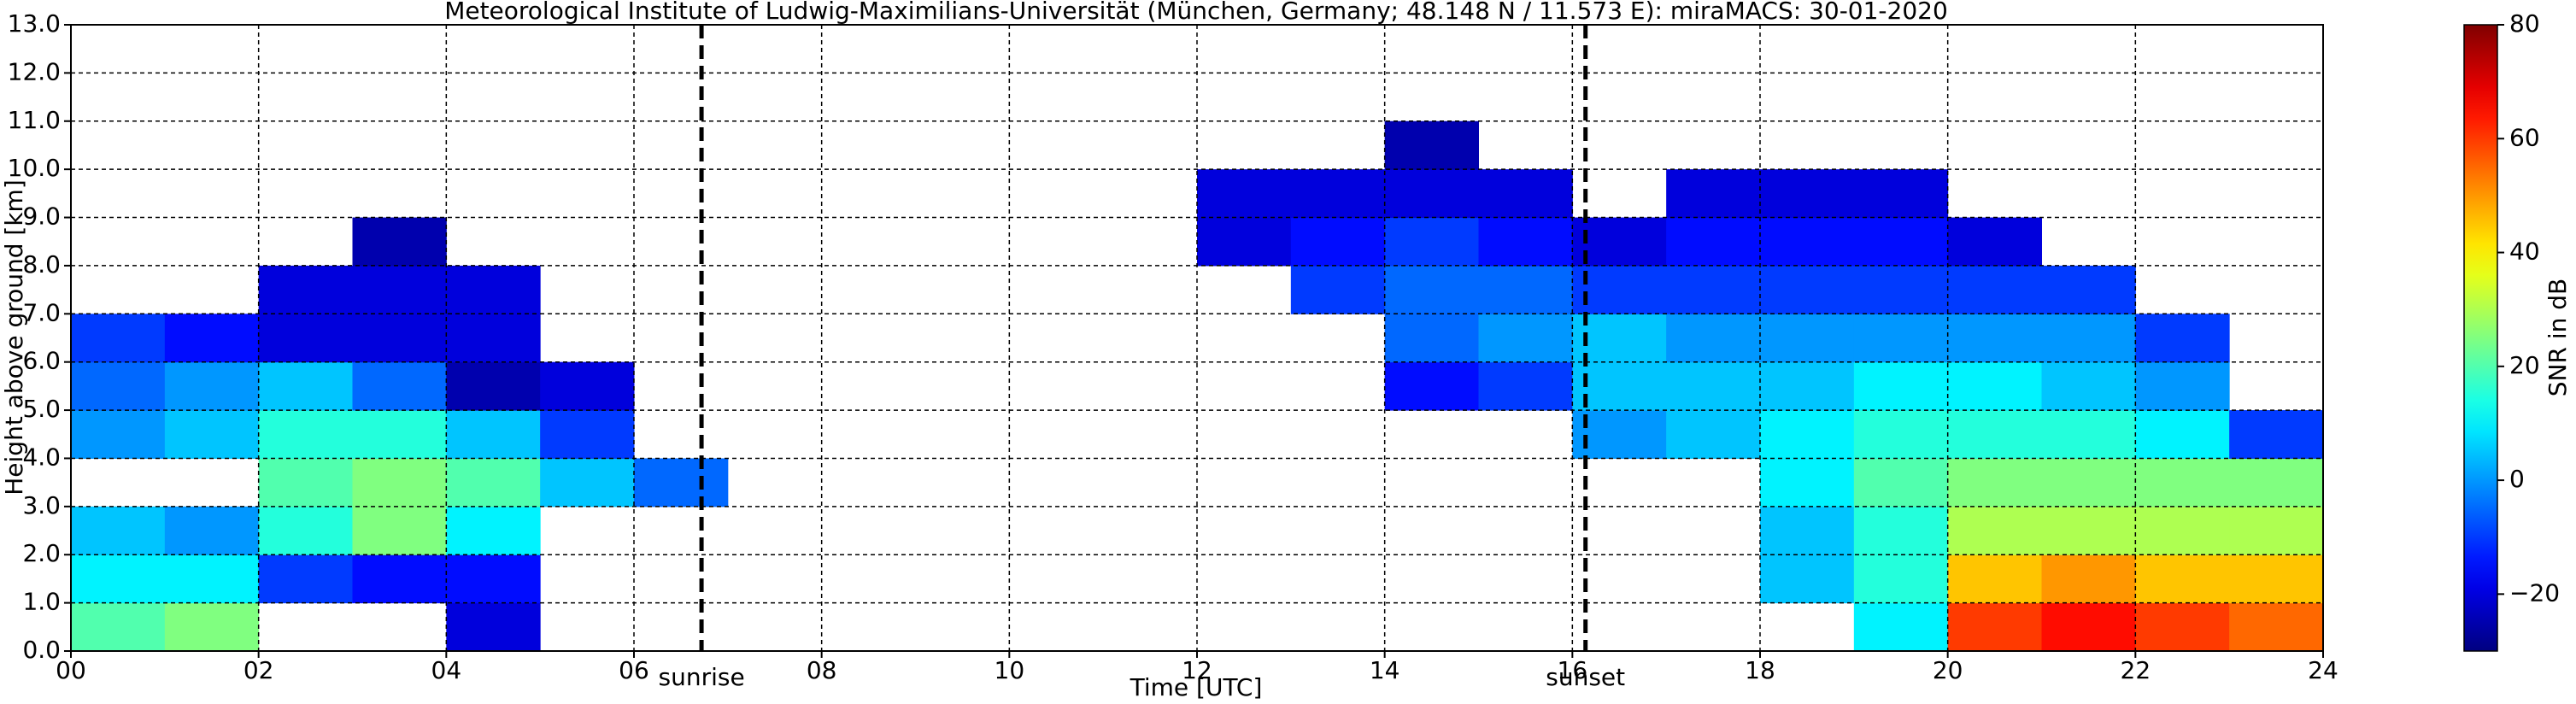 The width and height of the screenshot is (2576, 704). Describe the element at coordinates (1196, 687) in the screenshot. I see `x-axis-label: Time [UTC]` at that location.